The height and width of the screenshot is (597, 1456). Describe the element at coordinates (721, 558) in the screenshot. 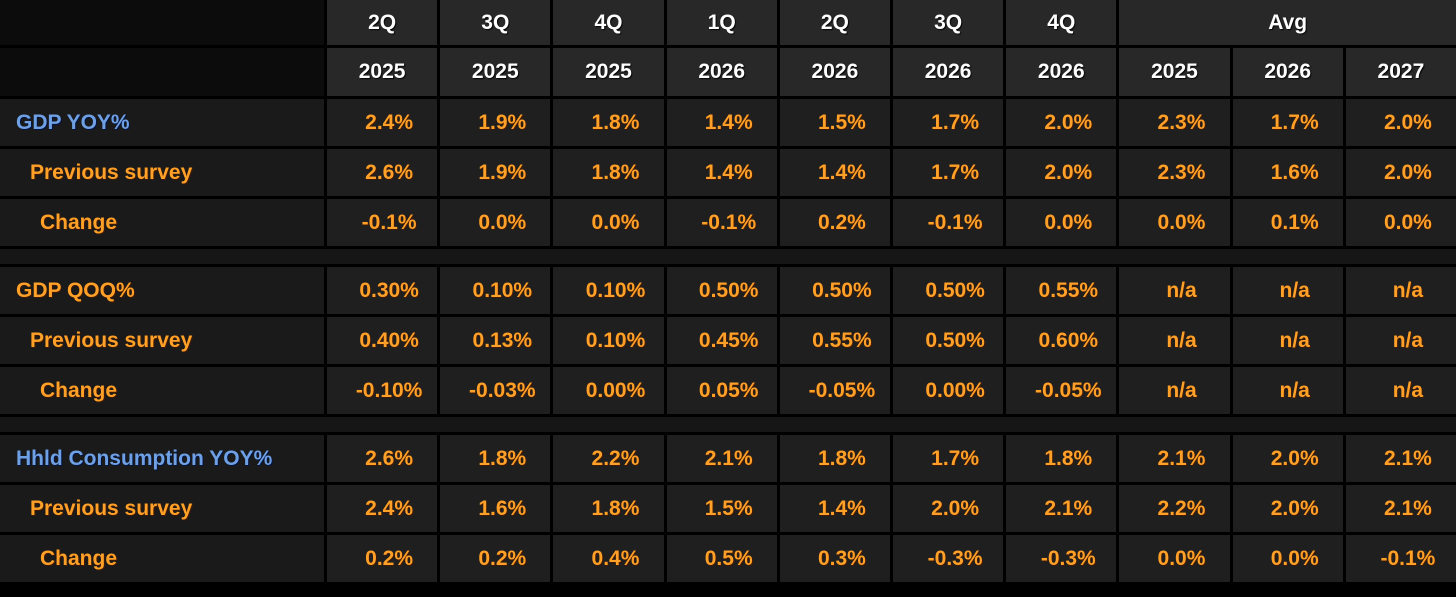

I see `value-cell: 0.5%` at that location.